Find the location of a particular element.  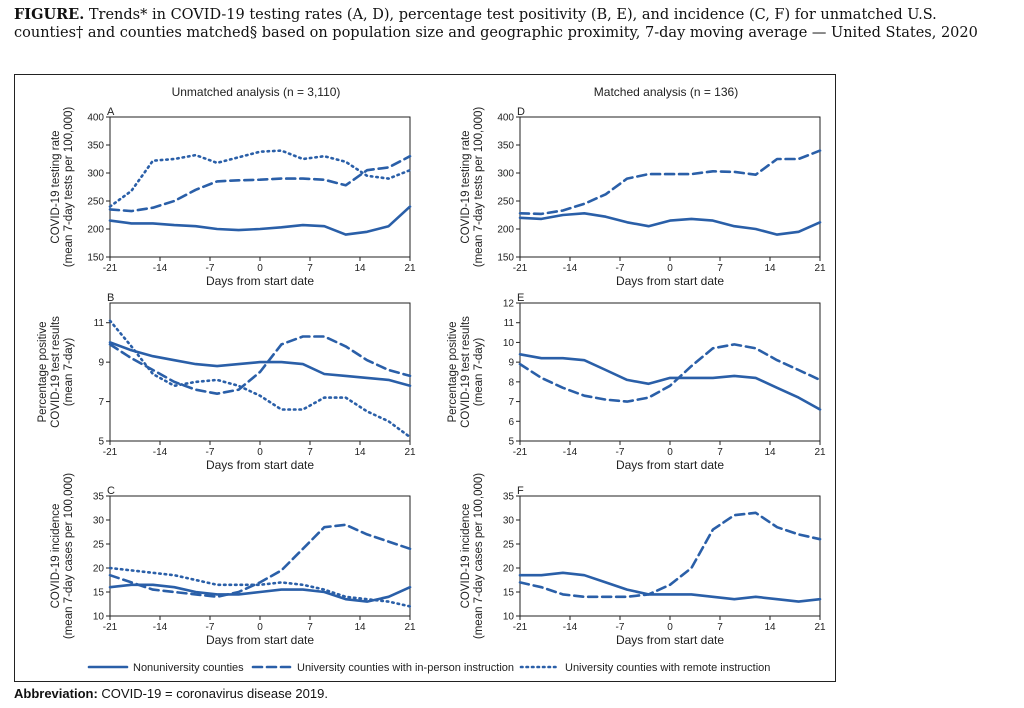

y-tick-label: 10 is located at coordinates (509, 343).